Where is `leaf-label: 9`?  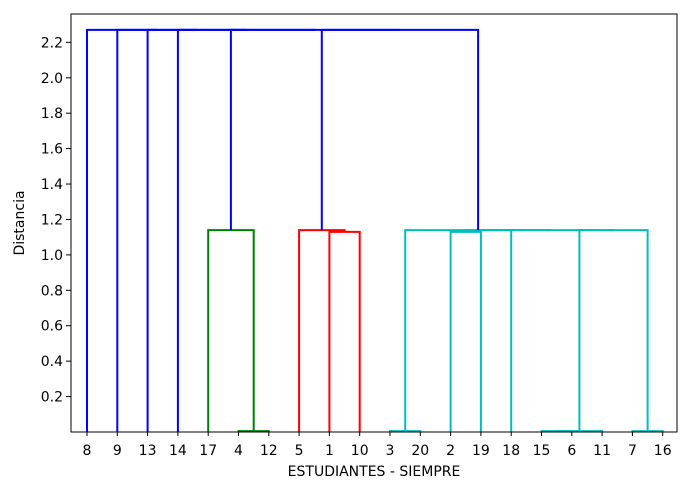 leaf-label: 9 is located at coordinates (117, 451).